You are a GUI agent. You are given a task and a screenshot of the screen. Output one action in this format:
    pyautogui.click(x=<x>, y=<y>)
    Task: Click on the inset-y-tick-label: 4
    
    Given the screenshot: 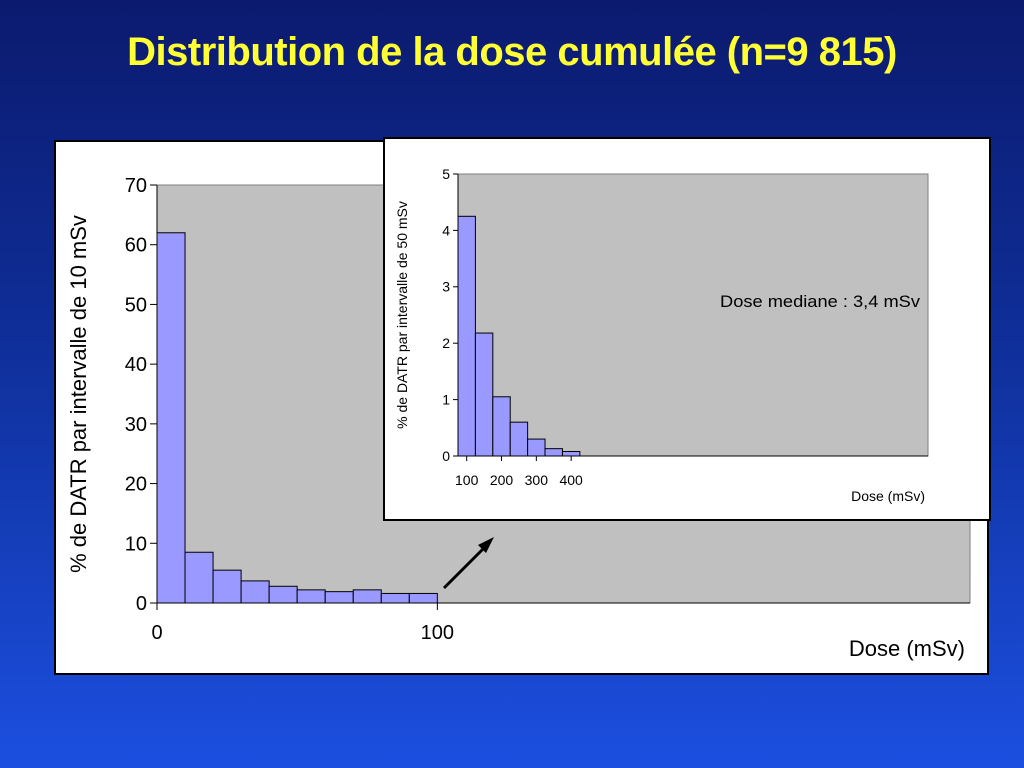 What is the action you would take?
    pyautogui.click(x=446, y=230)
    